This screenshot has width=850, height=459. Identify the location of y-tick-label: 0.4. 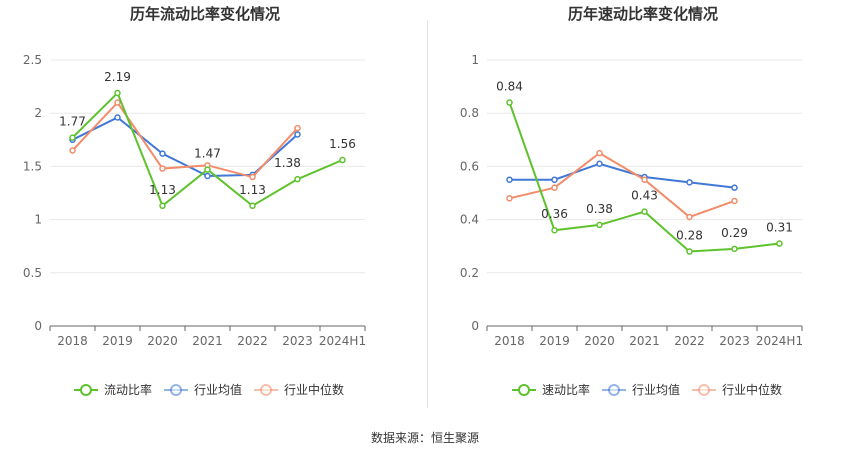
(469, 220).